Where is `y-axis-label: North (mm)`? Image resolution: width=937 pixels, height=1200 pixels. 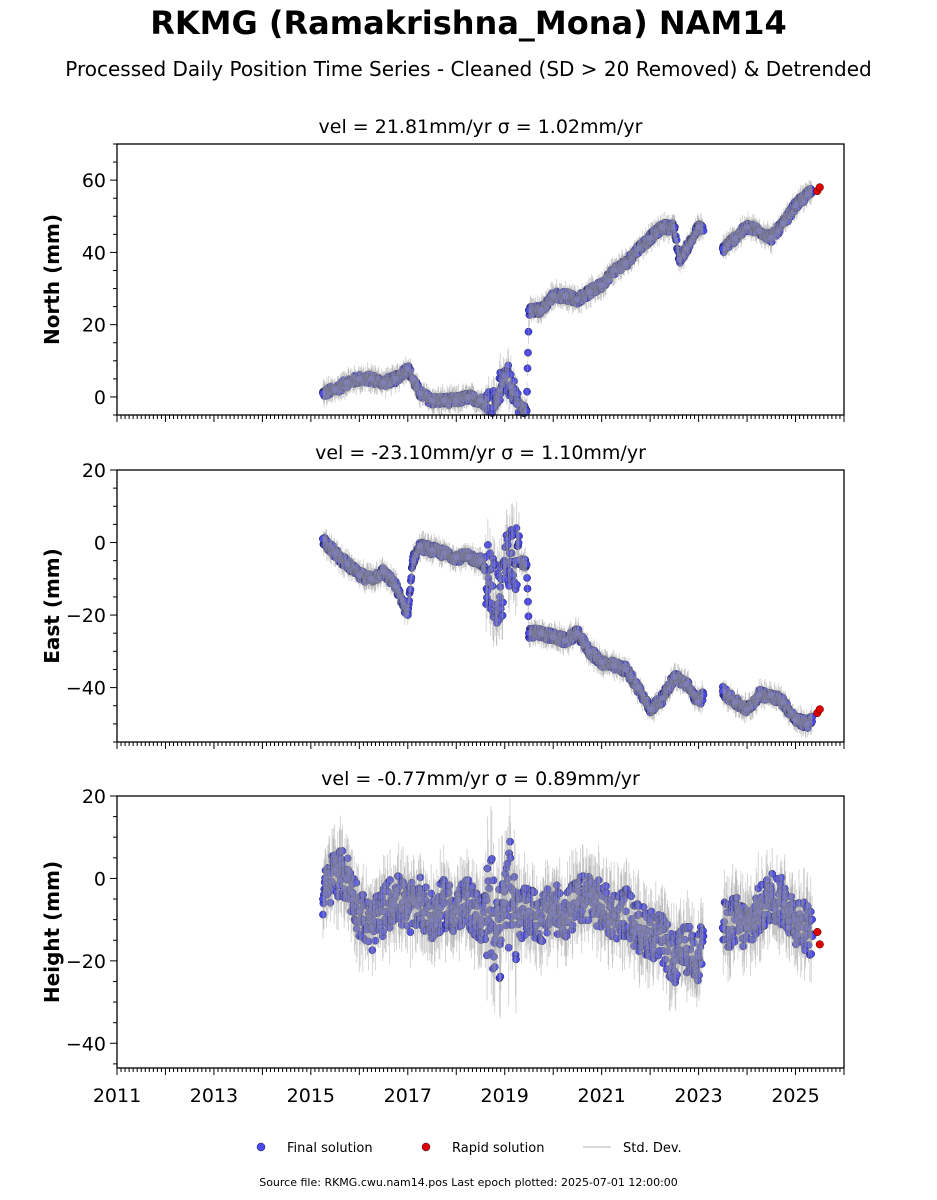
y-axis-label: North (mm) is located at coordinates (52, 279).